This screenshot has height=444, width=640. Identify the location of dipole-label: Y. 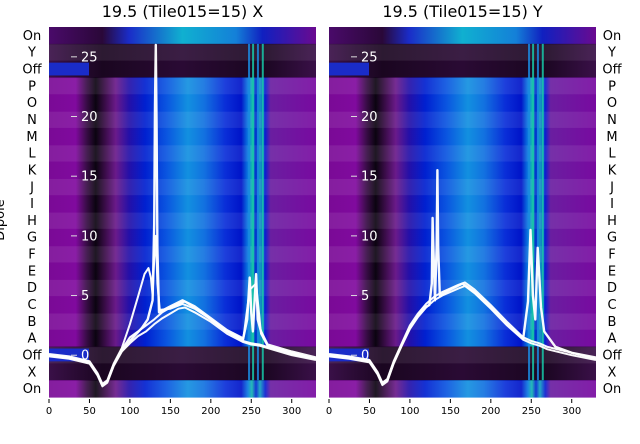
(611, 53).